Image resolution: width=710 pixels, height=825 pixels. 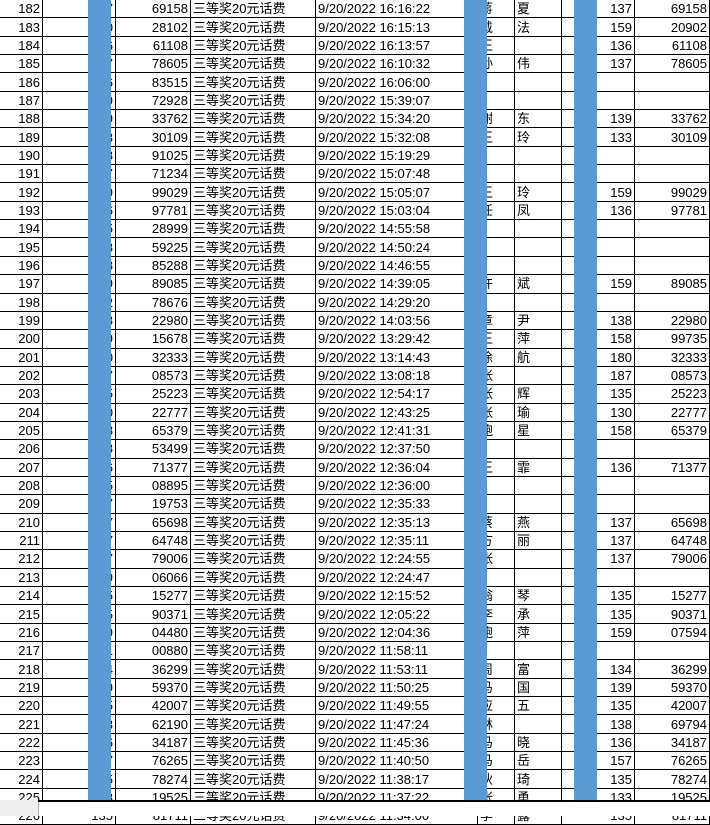 I want to click on cell-phone-suffix: 33762, so click(x=153, y=119).